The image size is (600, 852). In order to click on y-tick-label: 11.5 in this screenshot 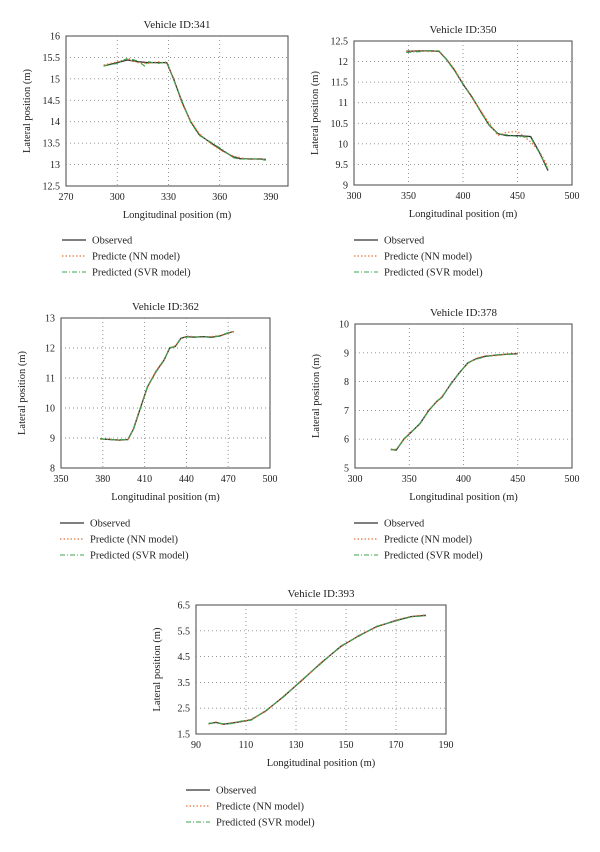, I will do `click(339, 83)`.